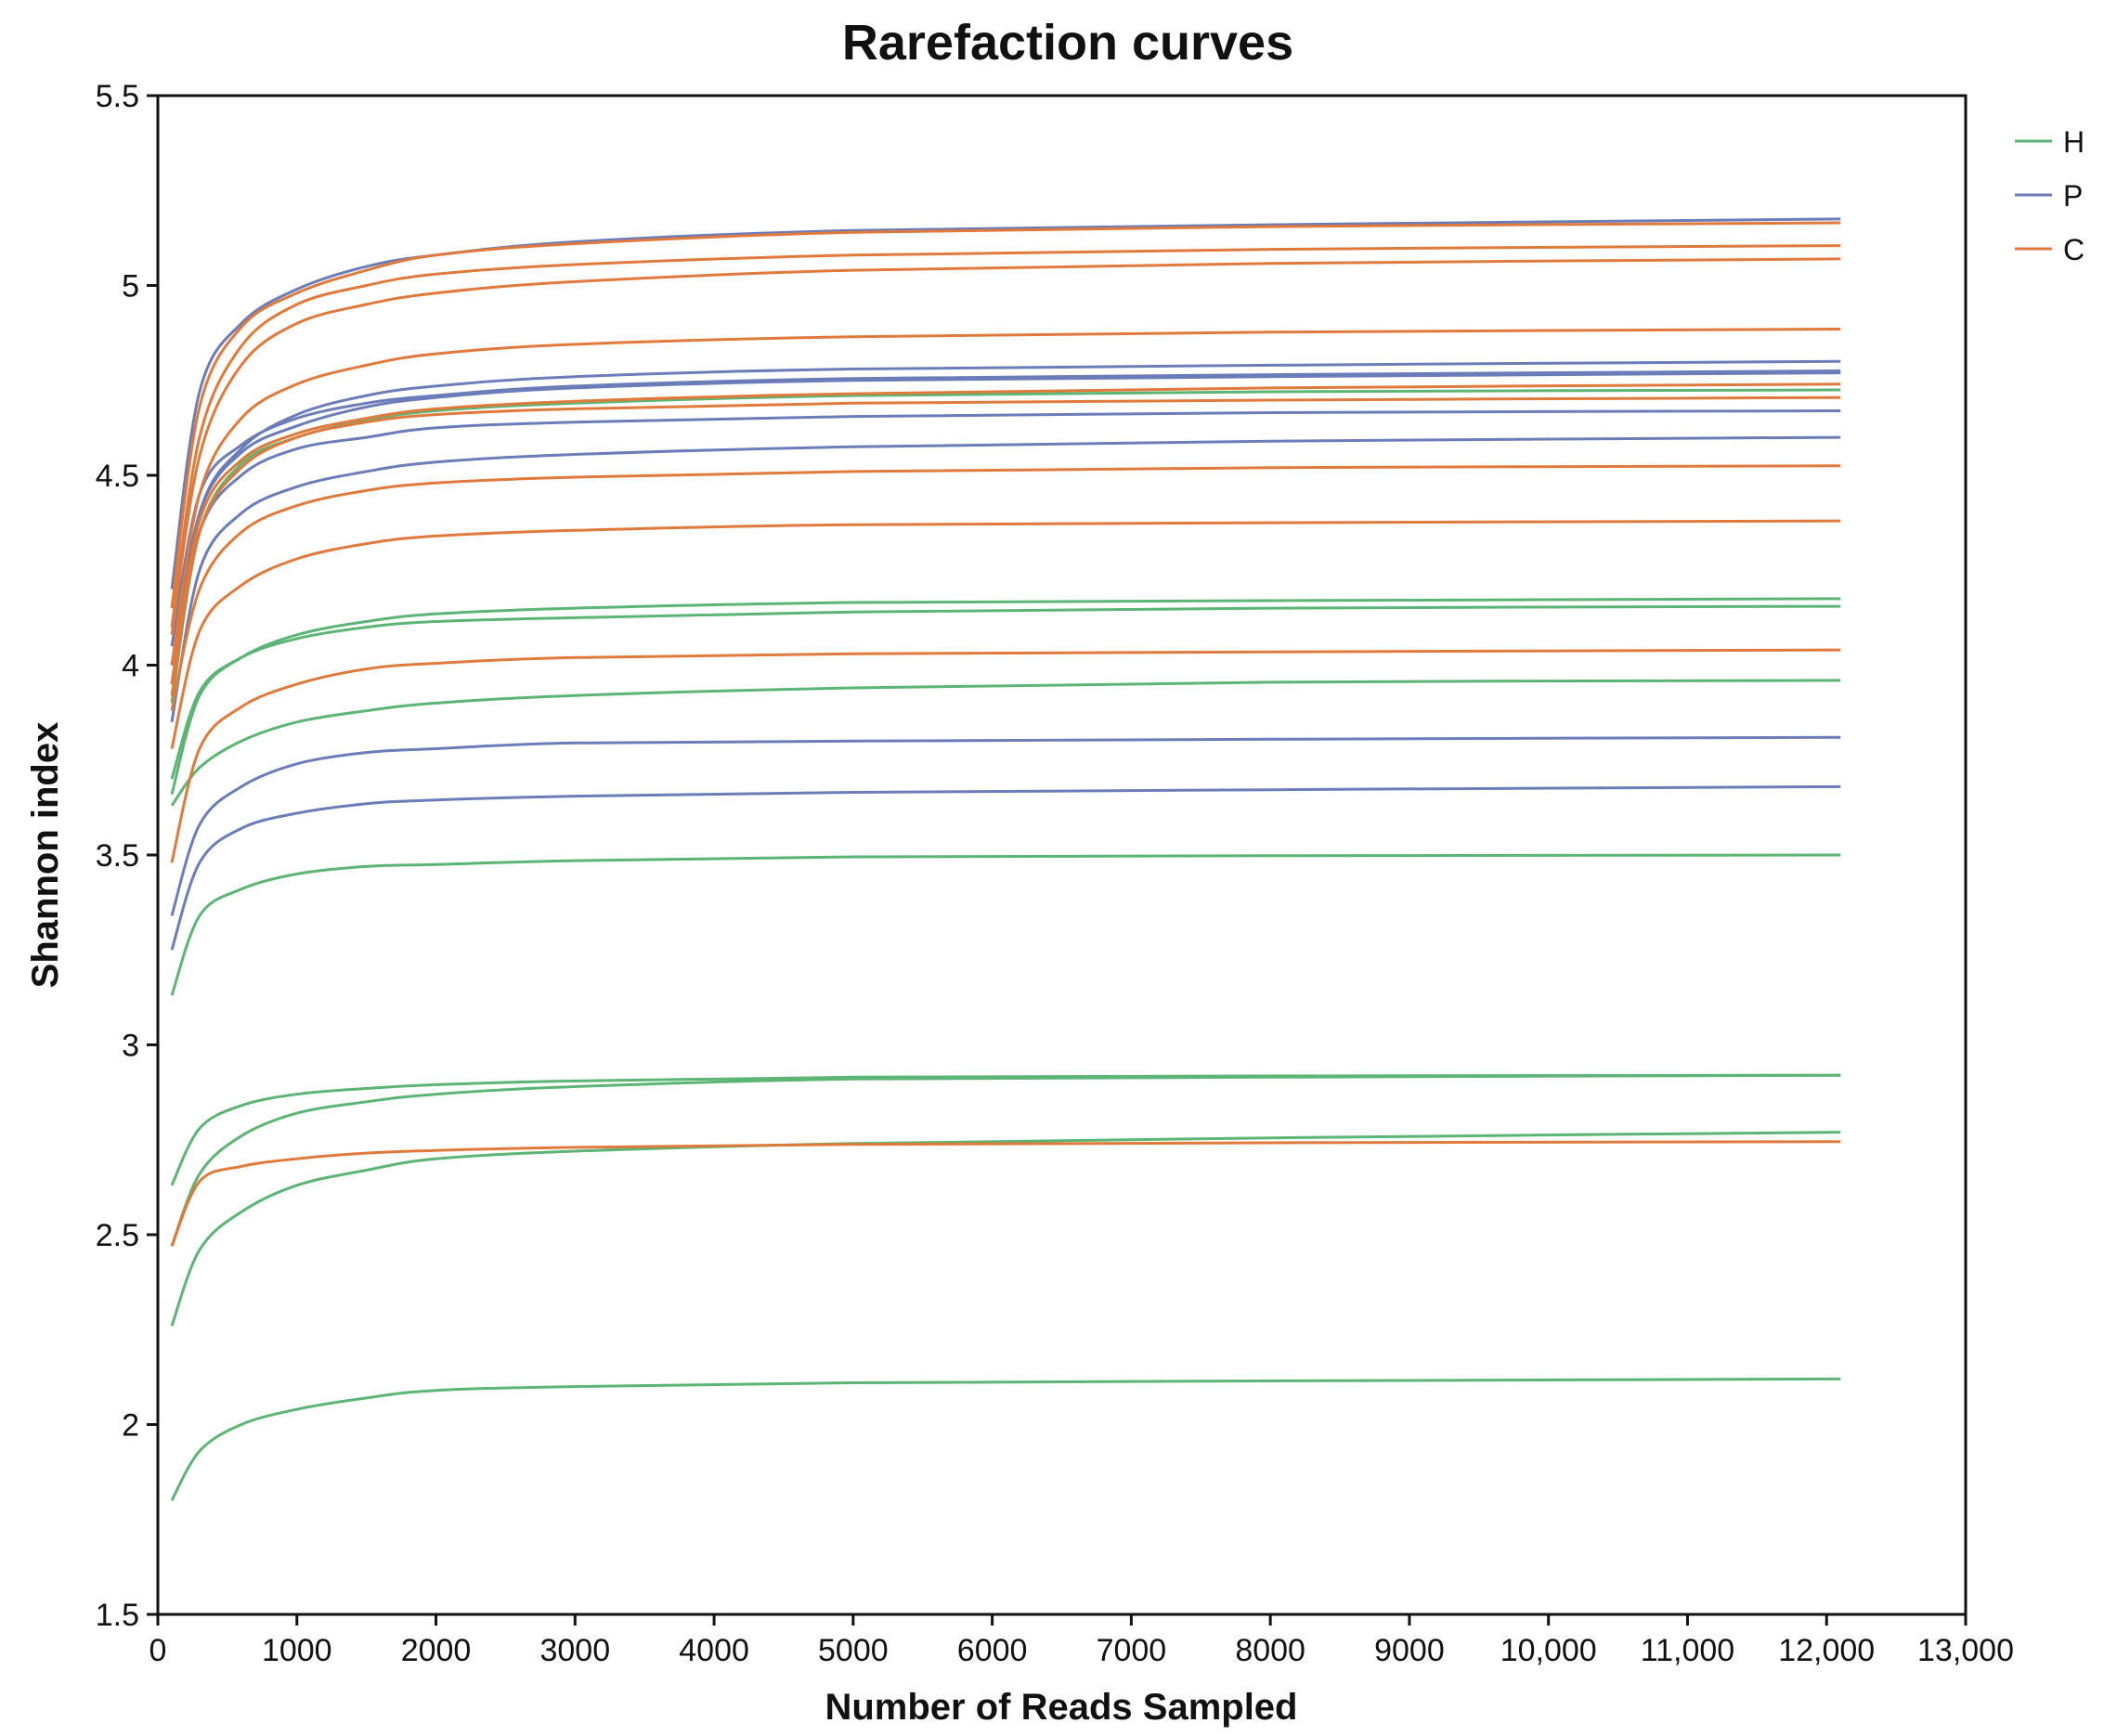 The image size is (2104, 1736). I want to click on x-tick-label: 11,000, so click(1687, 1650).